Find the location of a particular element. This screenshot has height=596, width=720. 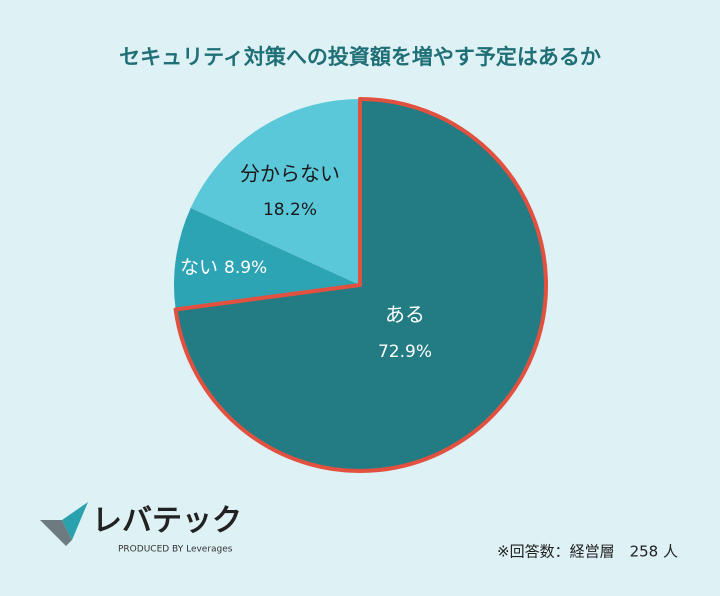

logo: レバテック PRODUCED BY Leverages is located at coordinates (141, 528).